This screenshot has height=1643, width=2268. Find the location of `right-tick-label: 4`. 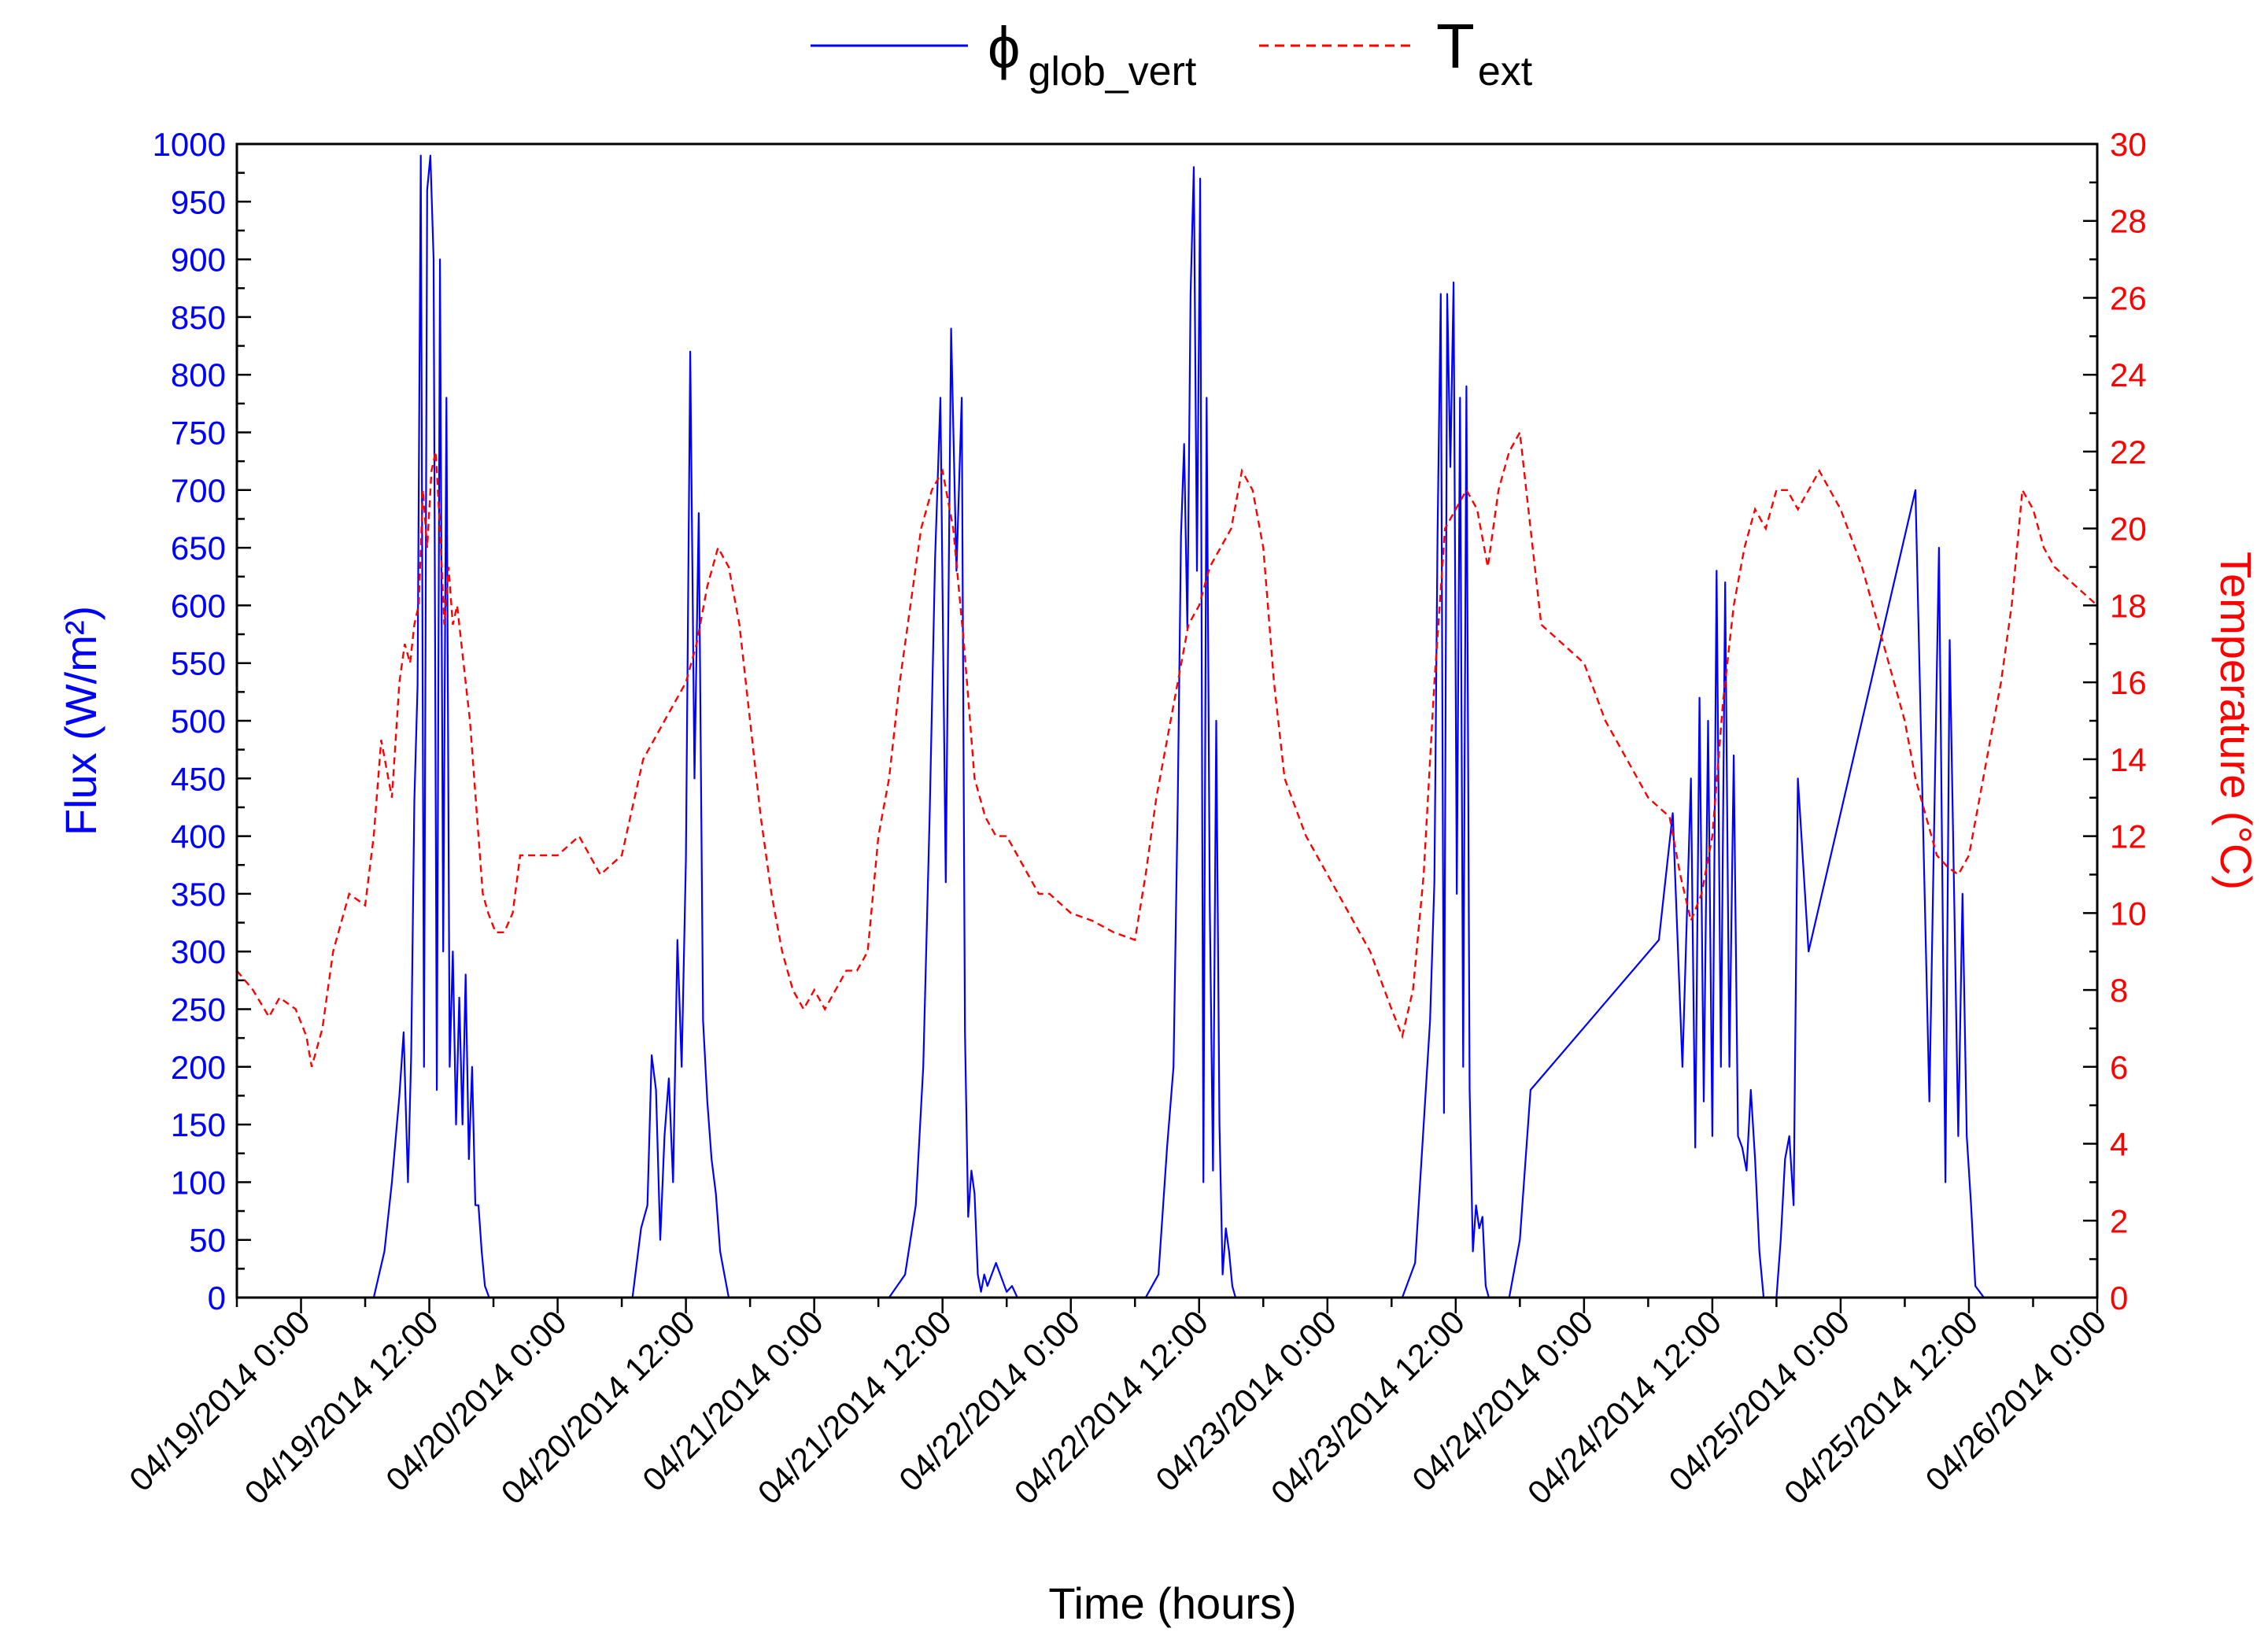

right-tick-label: 4 is located at coordinates (2119, 1144).